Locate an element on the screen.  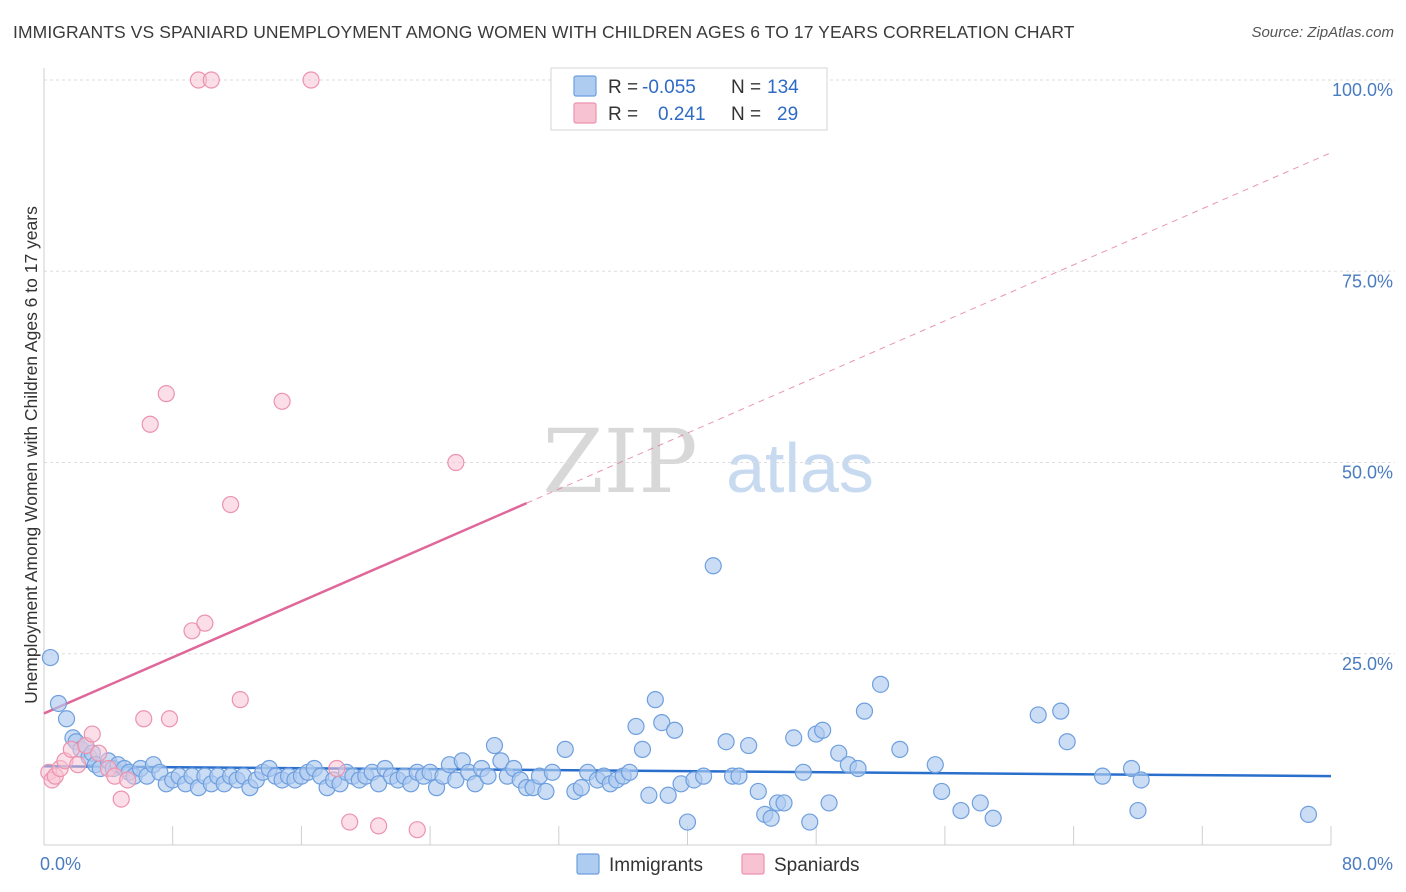
bottom-legend-swatch-immigrants is located at coordinates (588, 864).